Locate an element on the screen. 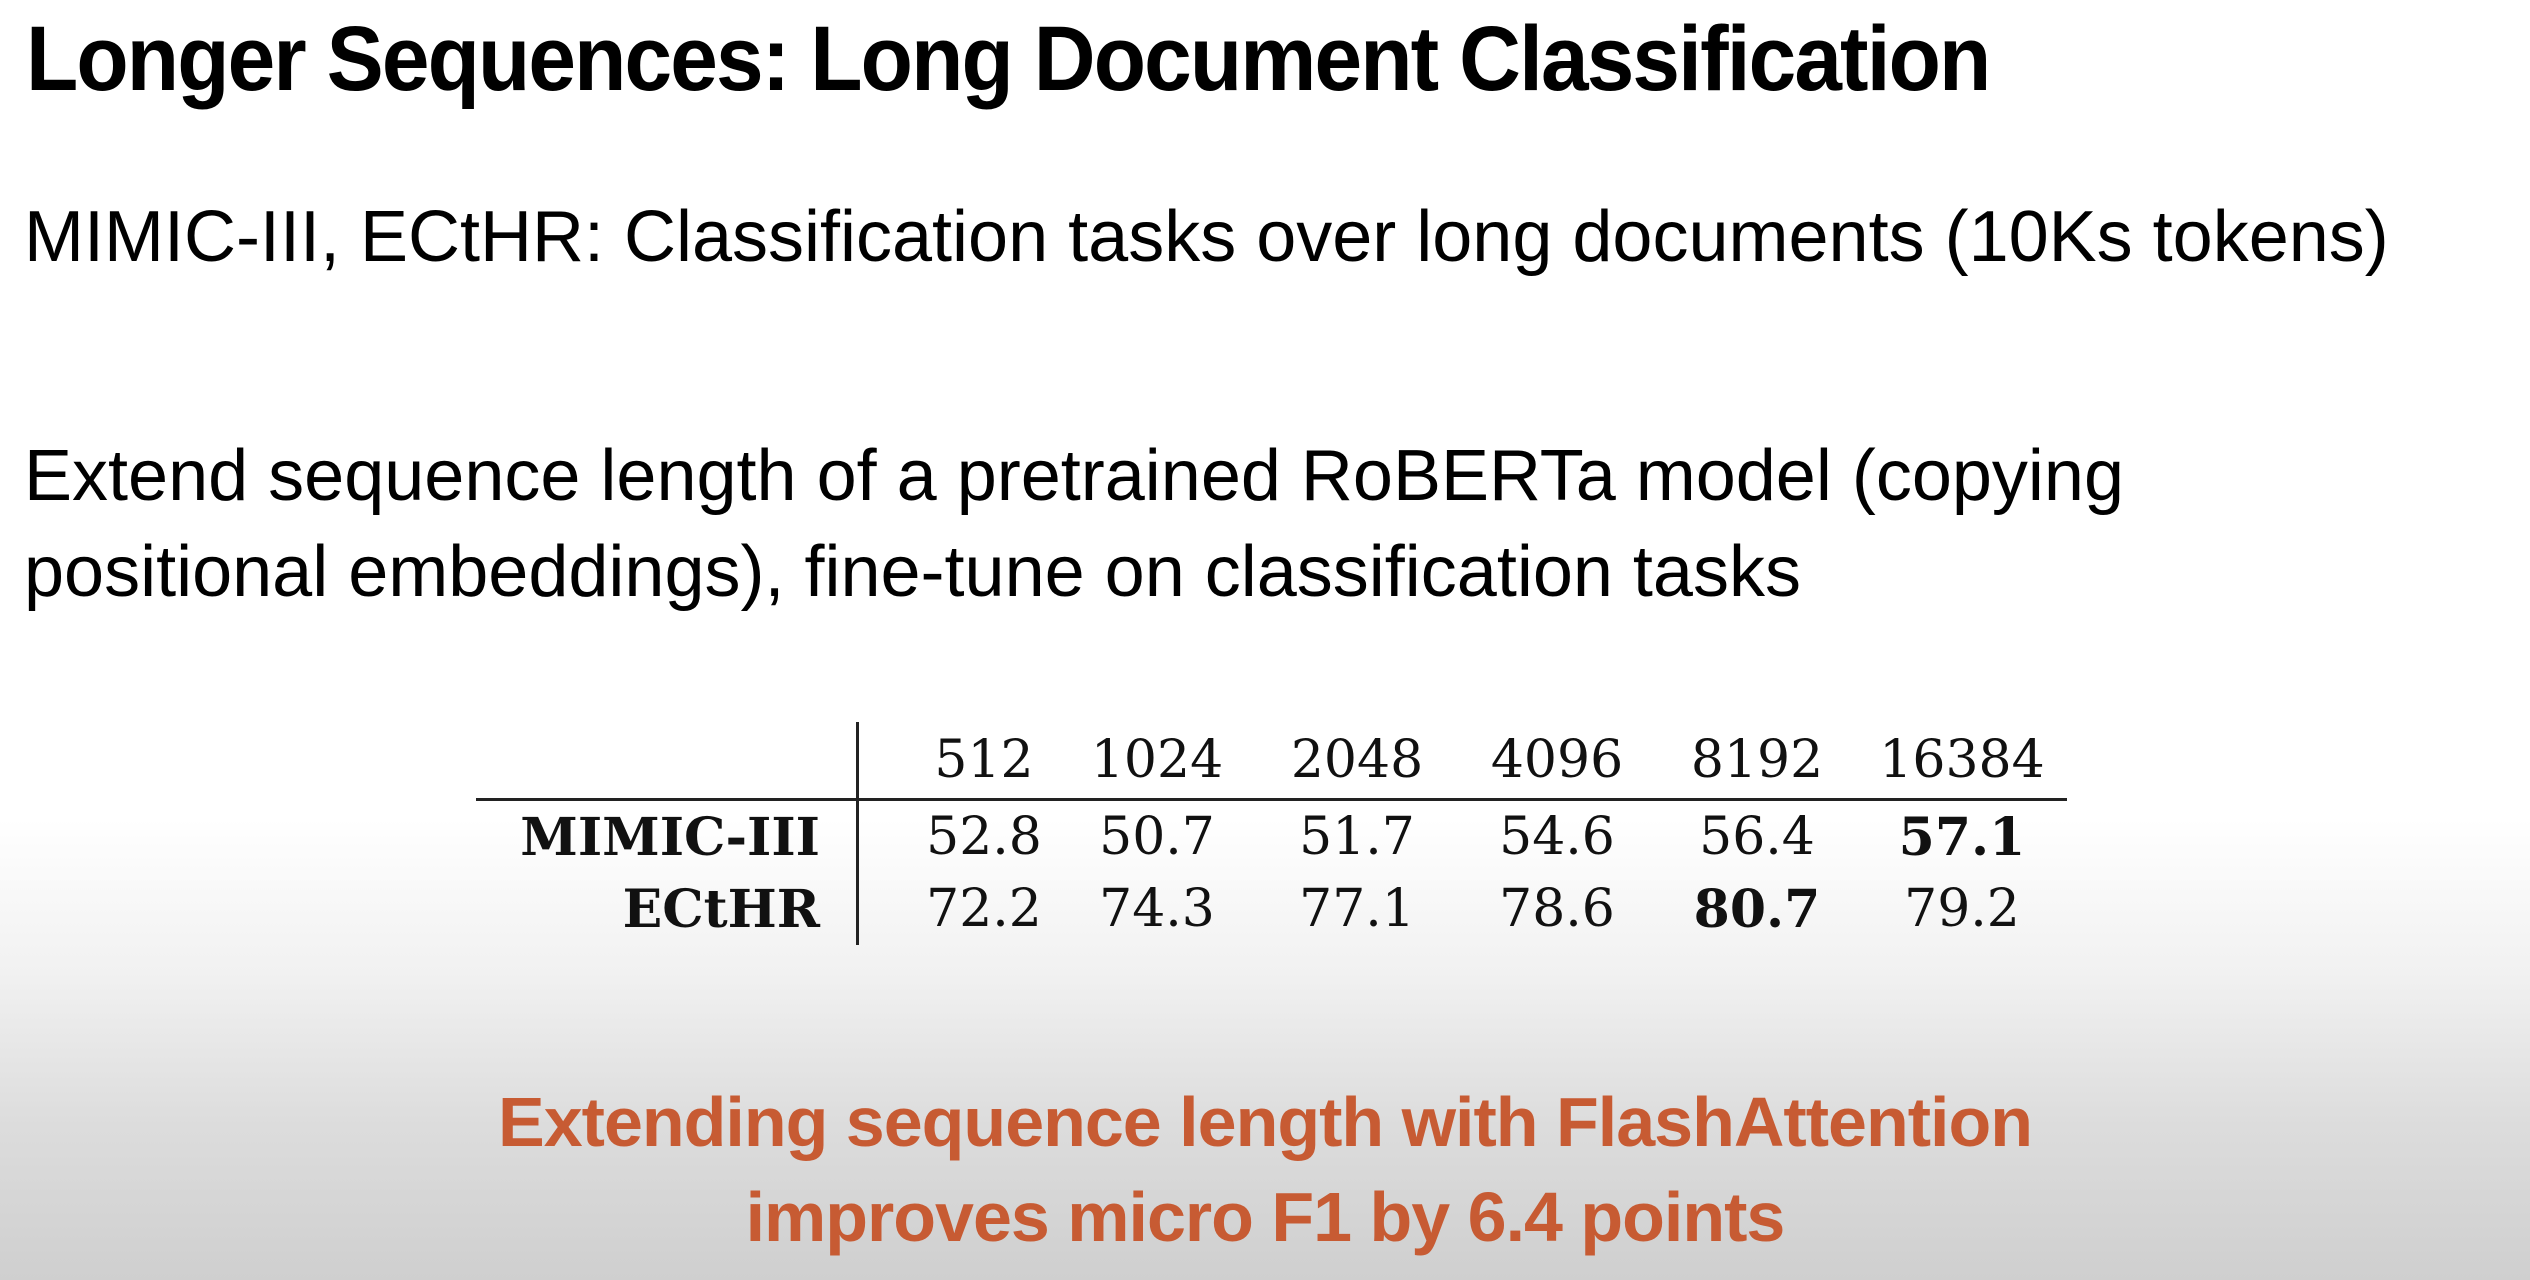 The width and height of the screenshot is (2530, 1280). table-cell-best: 57.1 is located at coordinates (1962, 837).